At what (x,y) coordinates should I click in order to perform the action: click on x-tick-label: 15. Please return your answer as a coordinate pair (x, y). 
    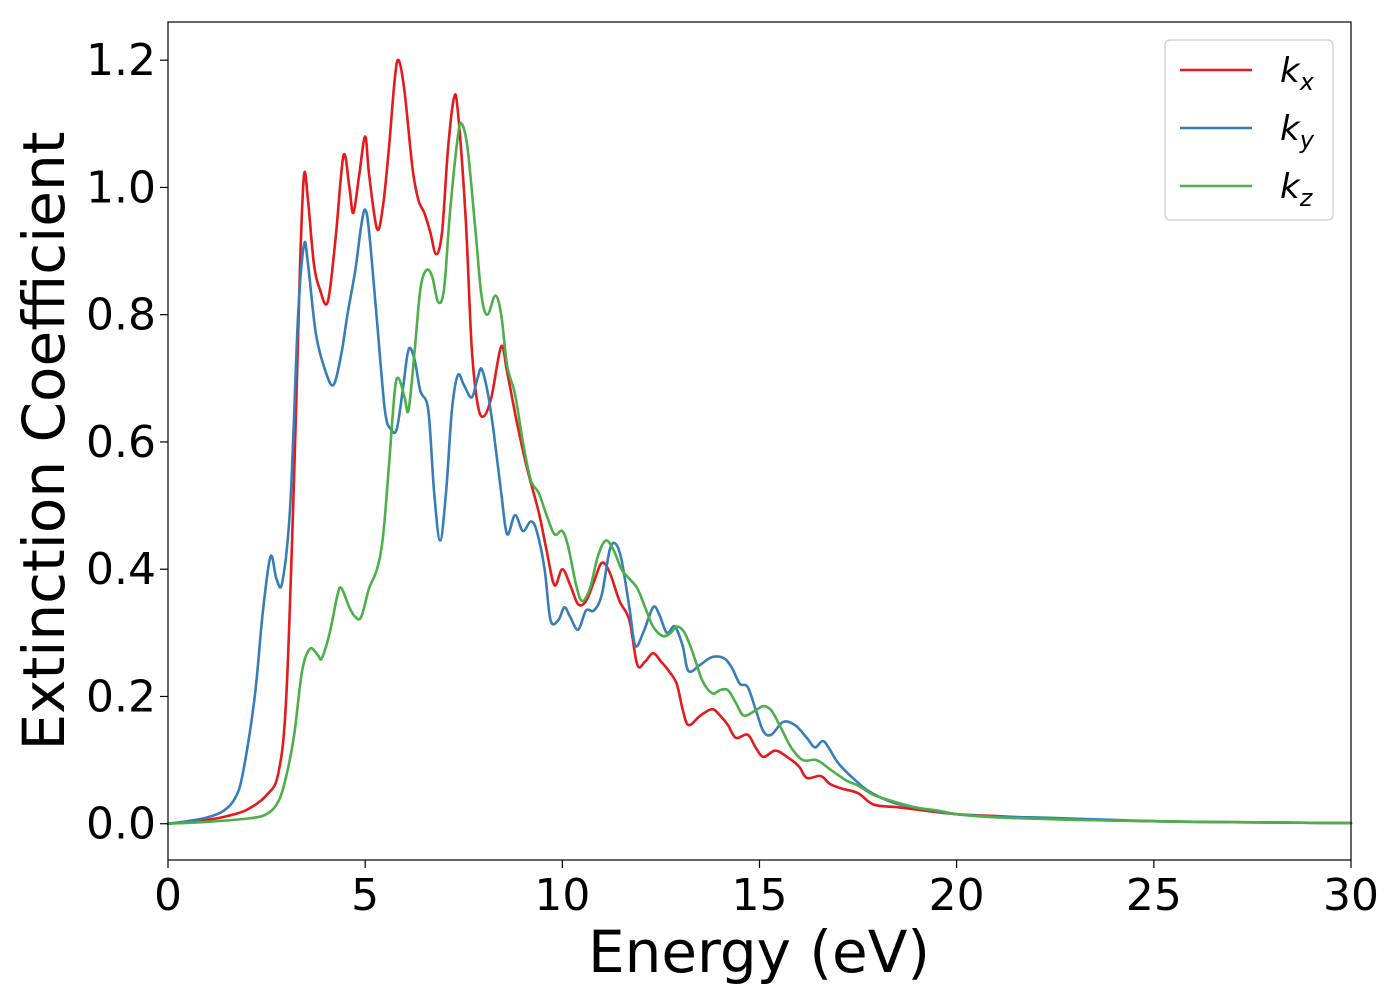
    Looking at the image, I should click on (760, 895).